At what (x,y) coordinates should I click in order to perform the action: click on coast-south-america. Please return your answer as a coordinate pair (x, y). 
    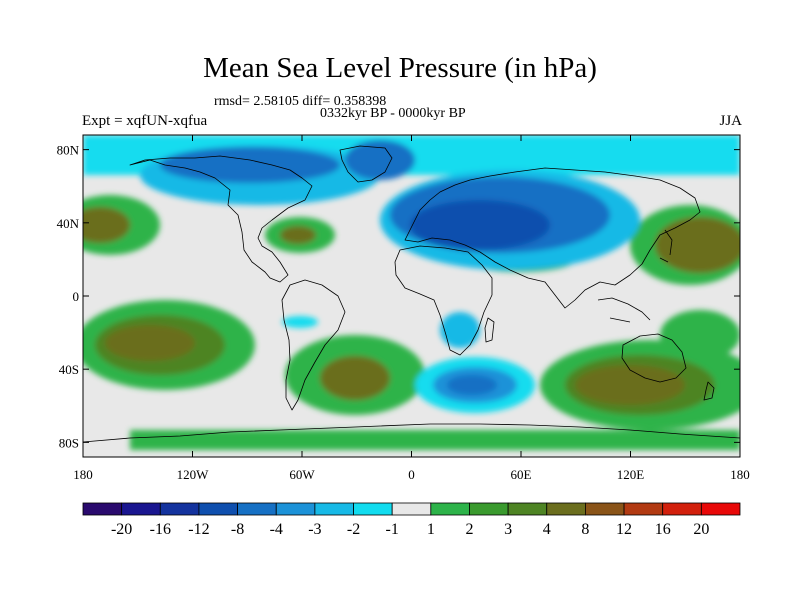
    Looking at the image, I should click on (313, 345).